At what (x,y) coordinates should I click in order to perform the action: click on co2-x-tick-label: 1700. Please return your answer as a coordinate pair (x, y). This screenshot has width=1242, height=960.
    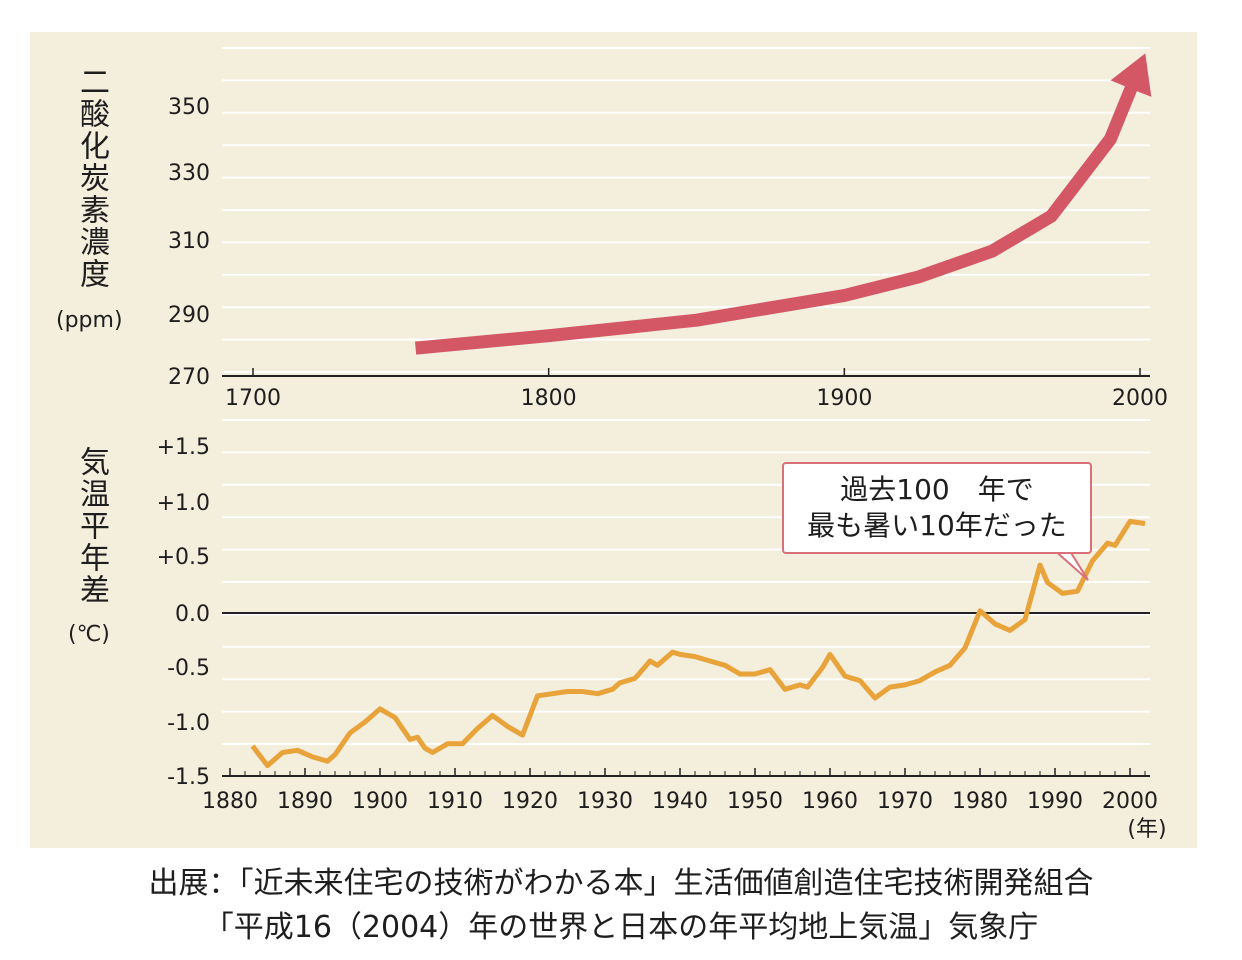
    Looking at the image, I should click on (253, 398).